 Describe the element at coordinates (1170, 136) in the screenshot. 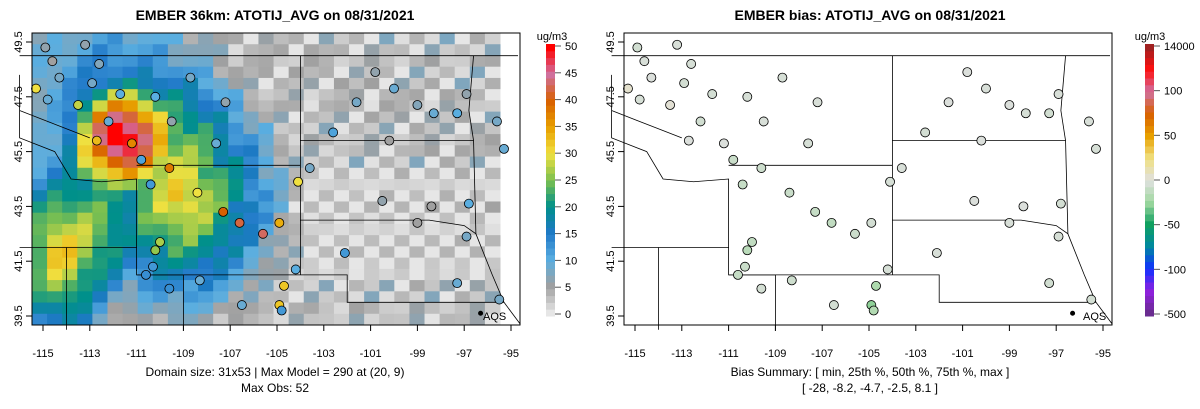

I see `legend-tick-label: 50` at that location.